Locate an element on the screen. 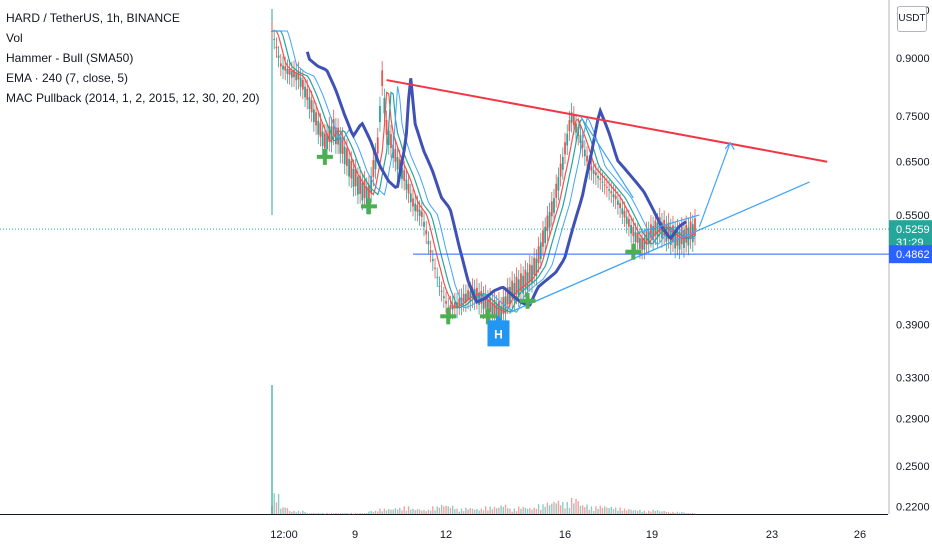 The width and height of the screenshot is (932, 550). legend-hammer: Hammer - Bull (SMA50) is located at coordinates (70, 58).